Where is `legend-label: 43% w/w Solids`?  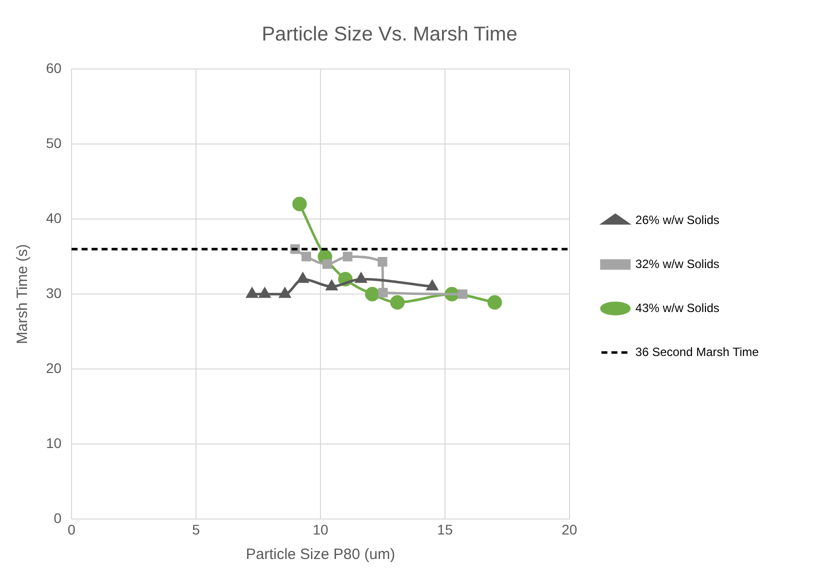
legend-label: 43% w/w Solids is located at coordinates (677, 307).